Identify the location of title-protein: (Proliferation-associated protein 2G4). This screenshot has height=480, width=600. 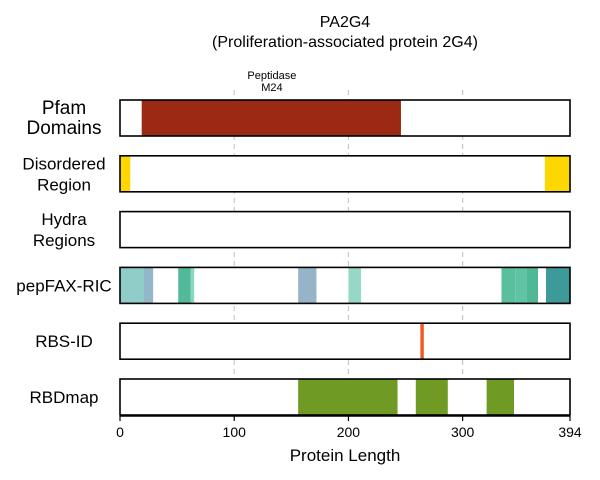
(345, 42).